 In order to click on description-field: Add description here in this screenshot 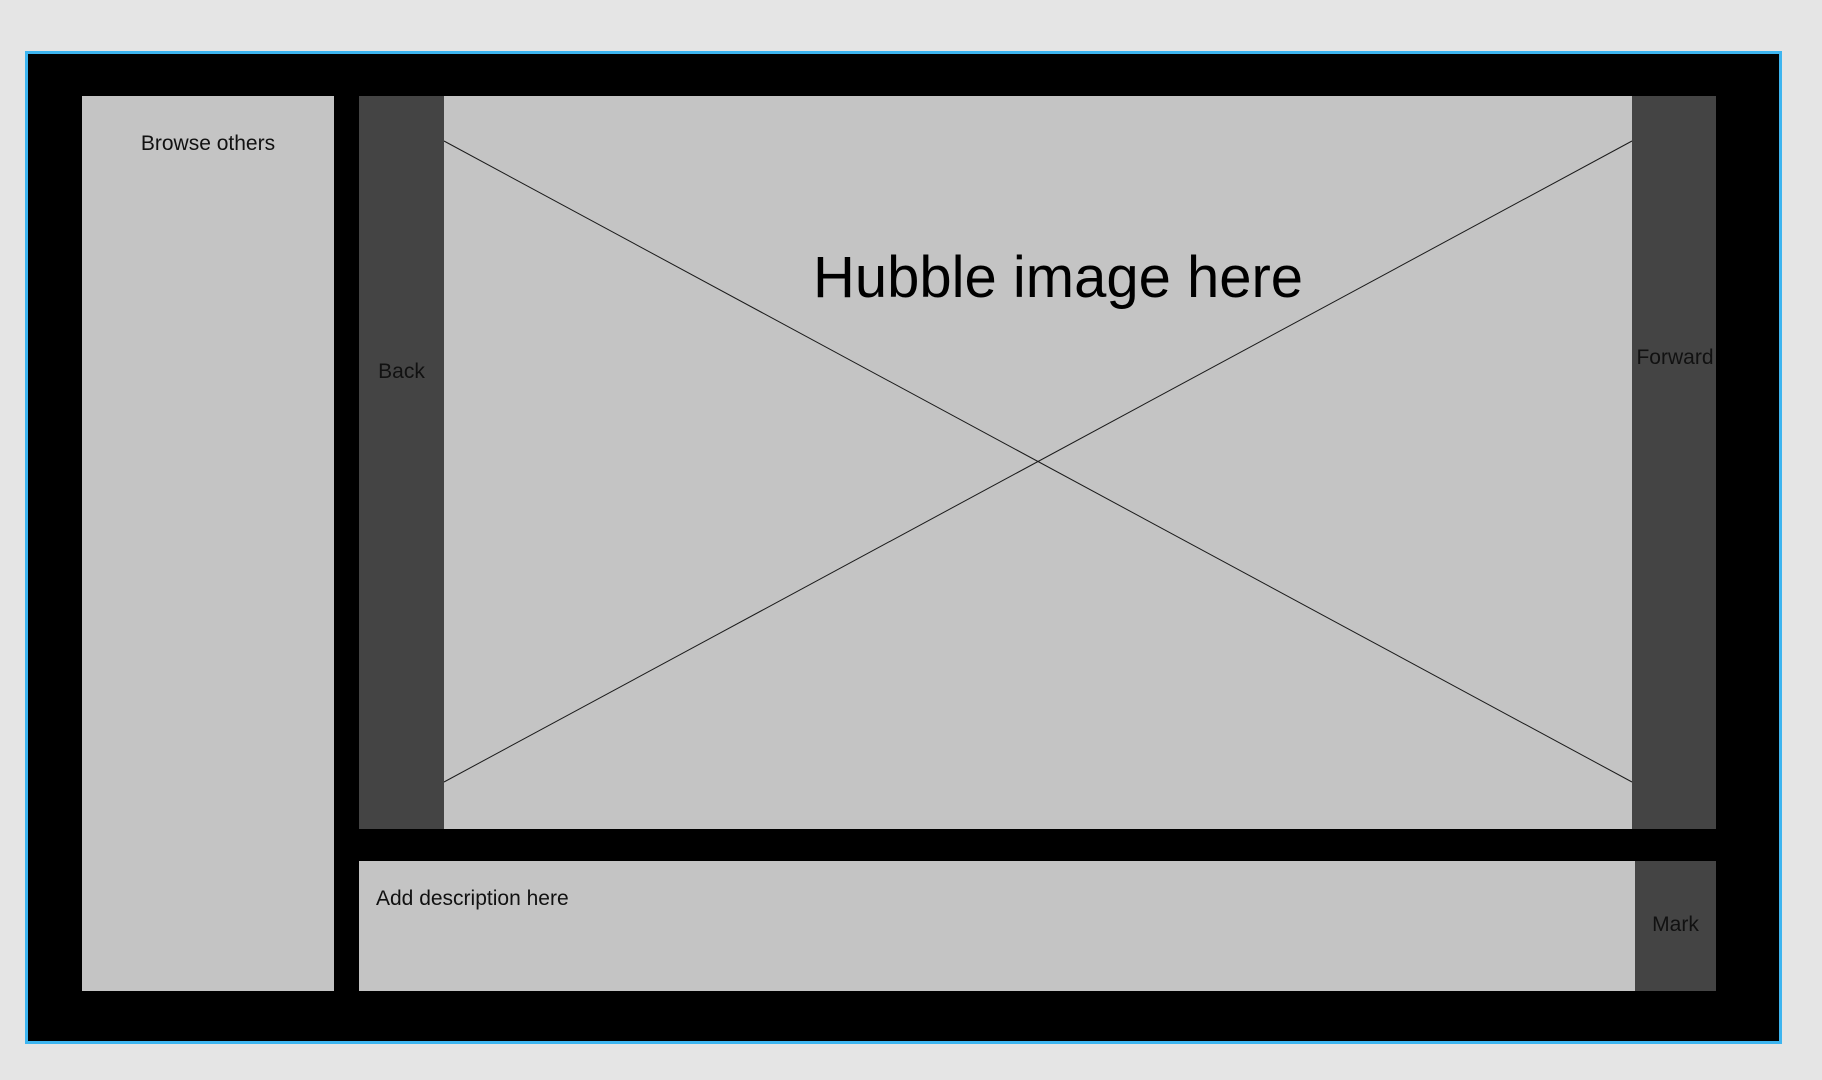, I will do `click(997, 926)`.